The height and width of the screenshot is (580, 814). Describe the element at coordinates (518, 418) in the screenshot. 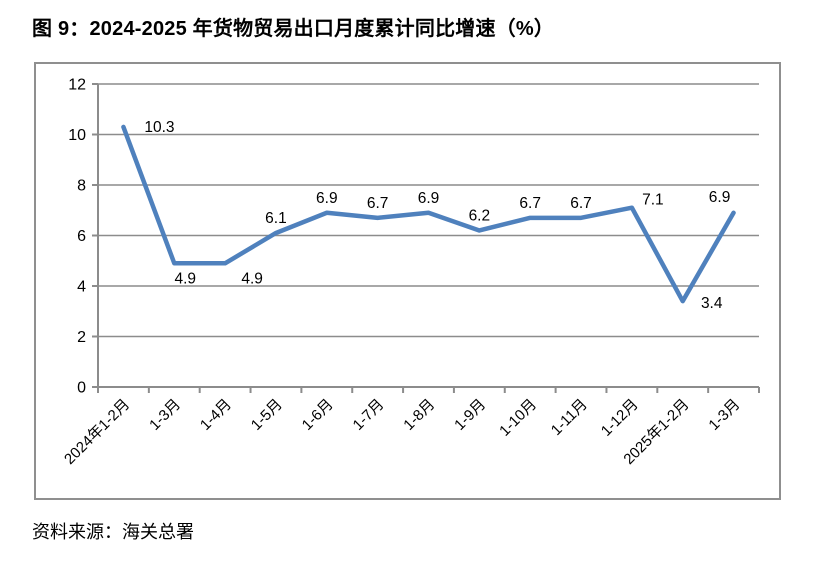

I see `x-tick-label: 1-10月` at that location.